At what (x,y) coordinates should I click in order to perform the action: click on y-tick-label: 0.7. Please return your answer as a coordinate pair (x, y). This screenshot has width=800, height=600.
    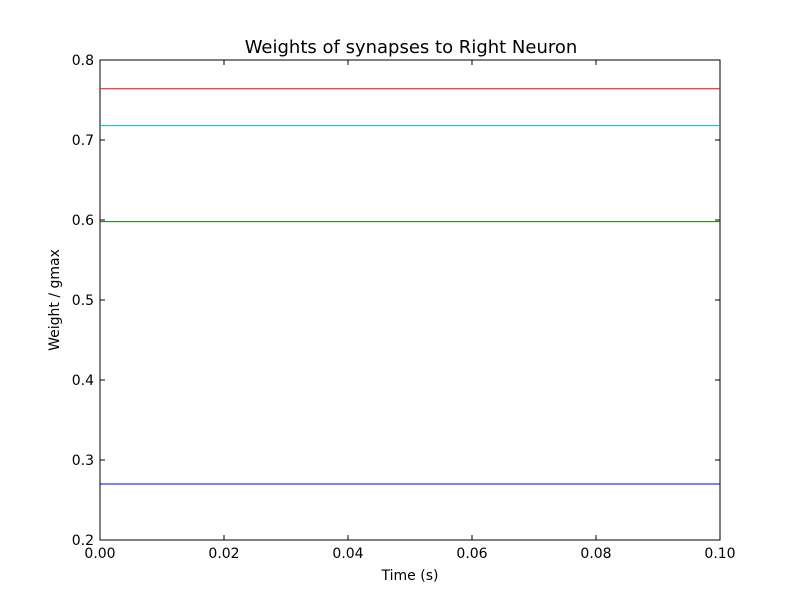
    Looking at the image, I should click on (83, 141).